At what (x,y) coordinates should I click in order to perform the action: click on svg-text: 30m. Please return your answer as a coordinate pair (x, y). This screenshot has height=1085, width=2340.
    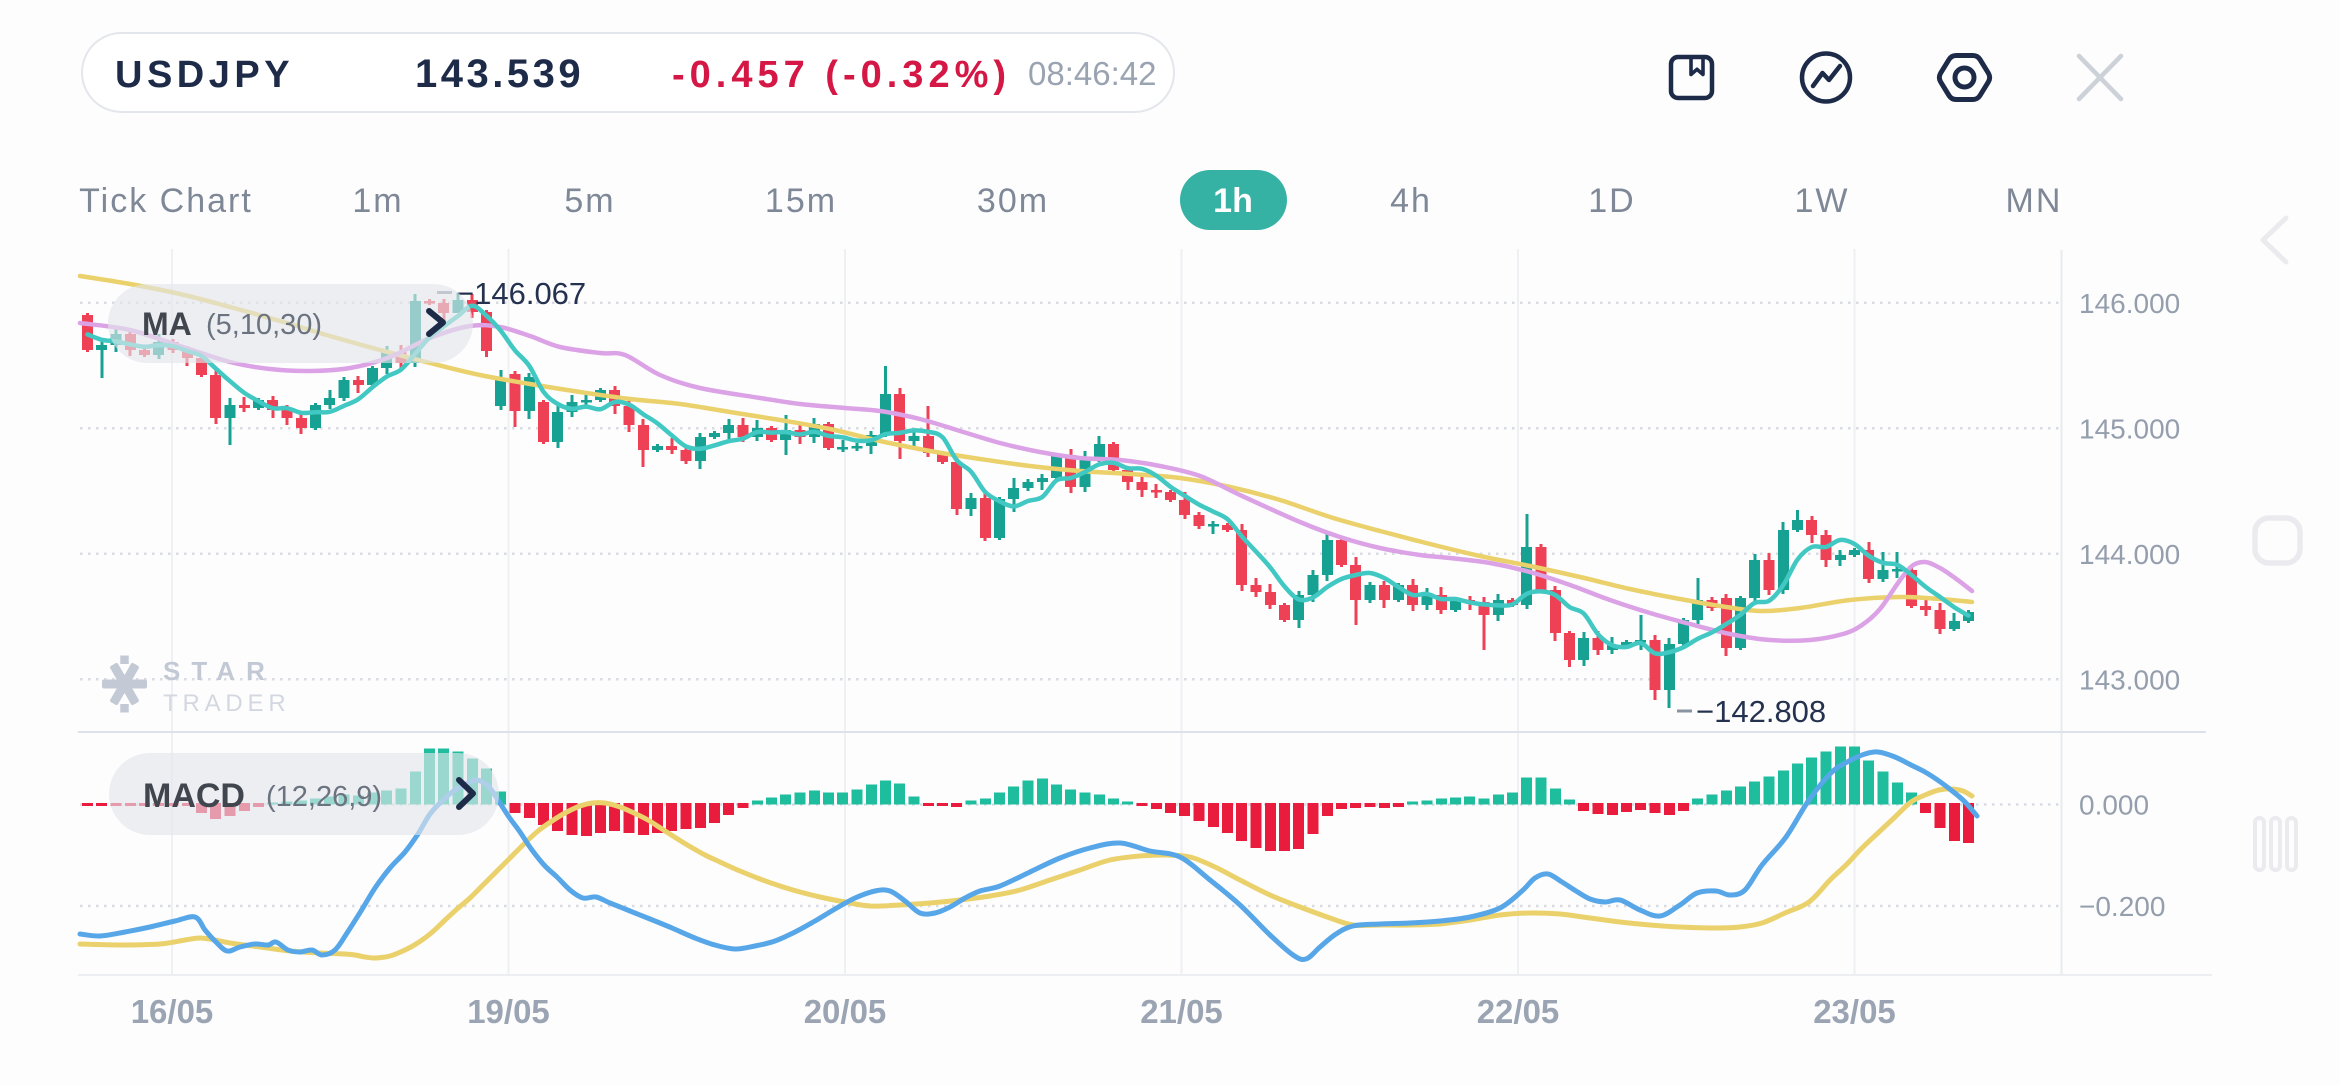
    Looking at the image, I should click on (1013, 201).